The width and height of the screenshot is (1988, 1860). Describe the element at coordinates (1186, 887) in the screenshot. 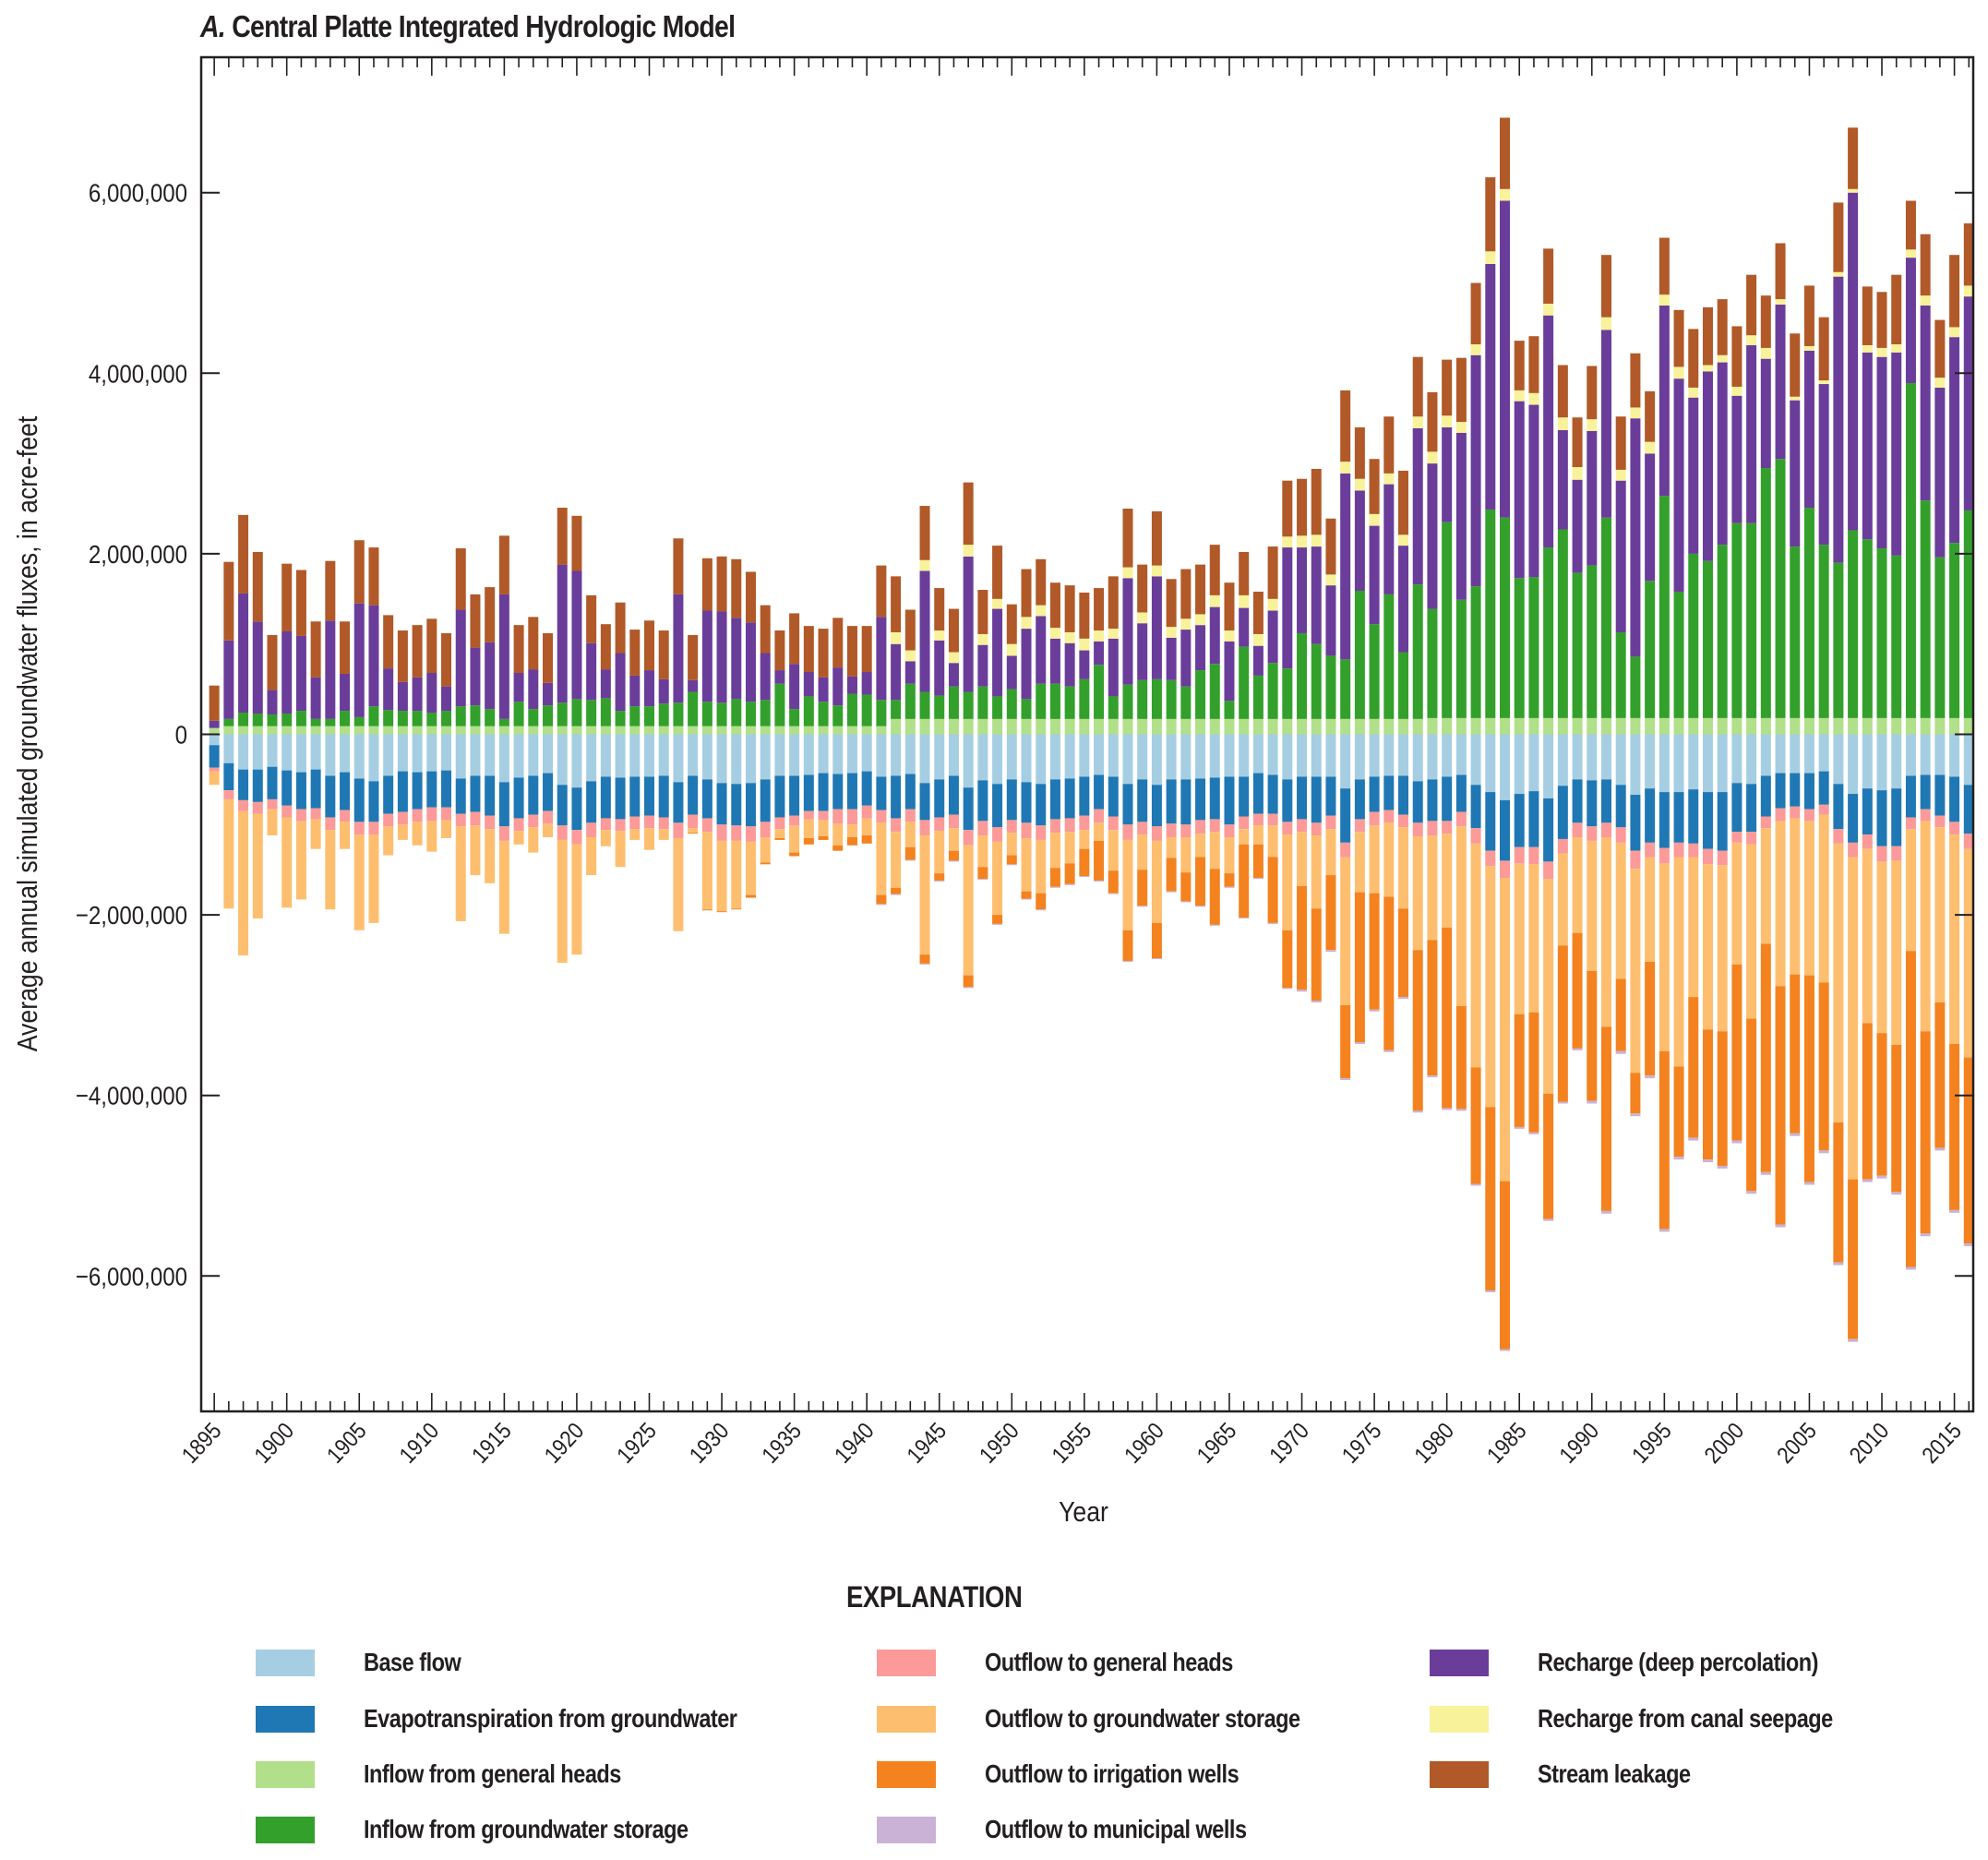

I see `bar-irrigation-1962` at that location.